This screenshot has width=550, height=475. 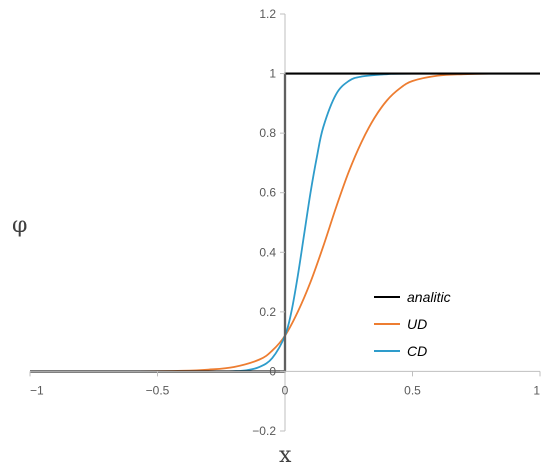 I want to click on legend: analitic UD CD, so click(x=412, y=324).